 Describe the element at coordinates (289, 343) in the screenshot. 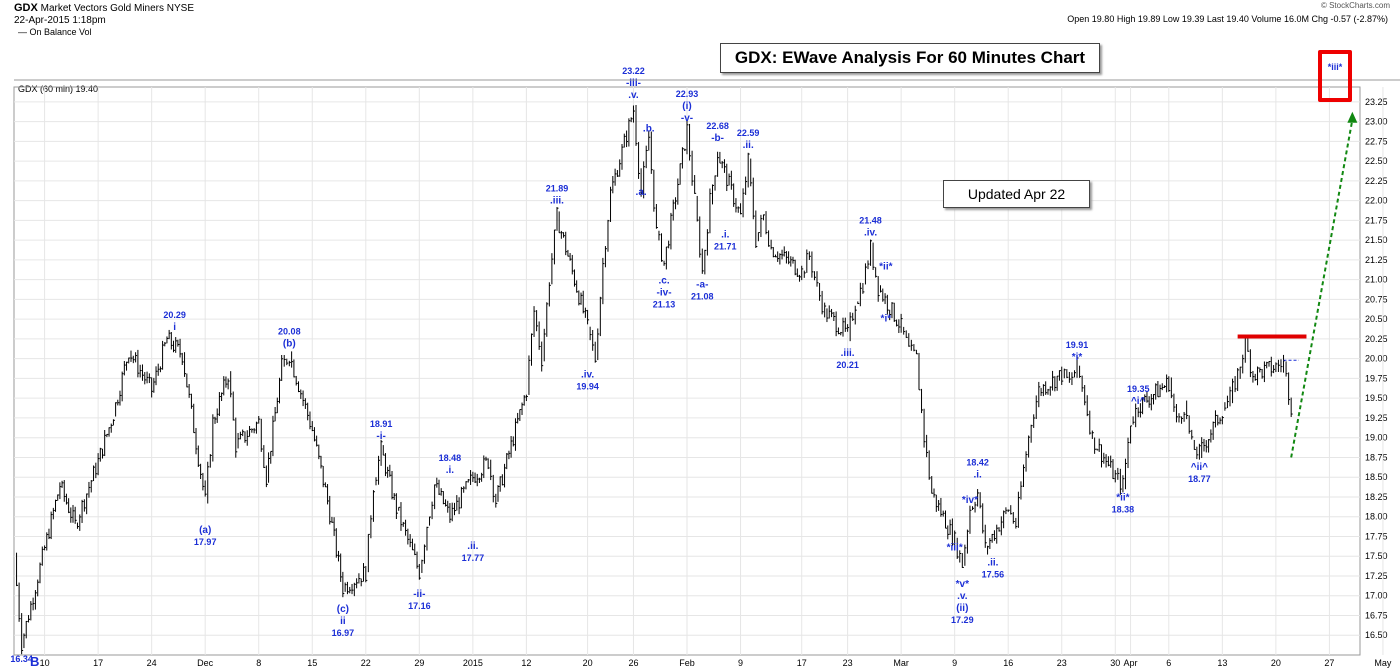

I see `wave-label: (b)` at that location.